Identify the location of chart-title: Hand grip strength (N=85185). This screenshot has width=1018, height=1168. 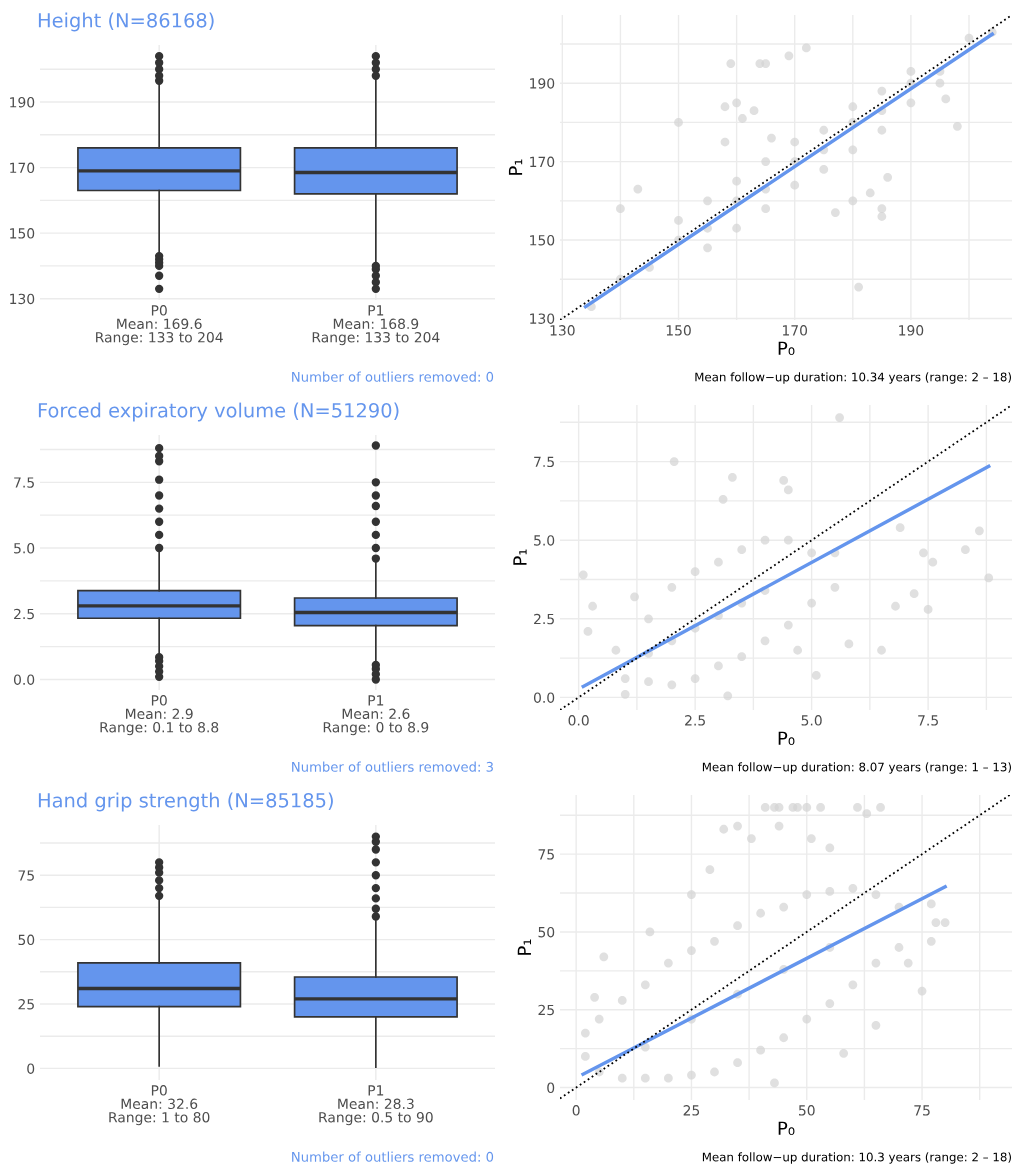
(185, 802).